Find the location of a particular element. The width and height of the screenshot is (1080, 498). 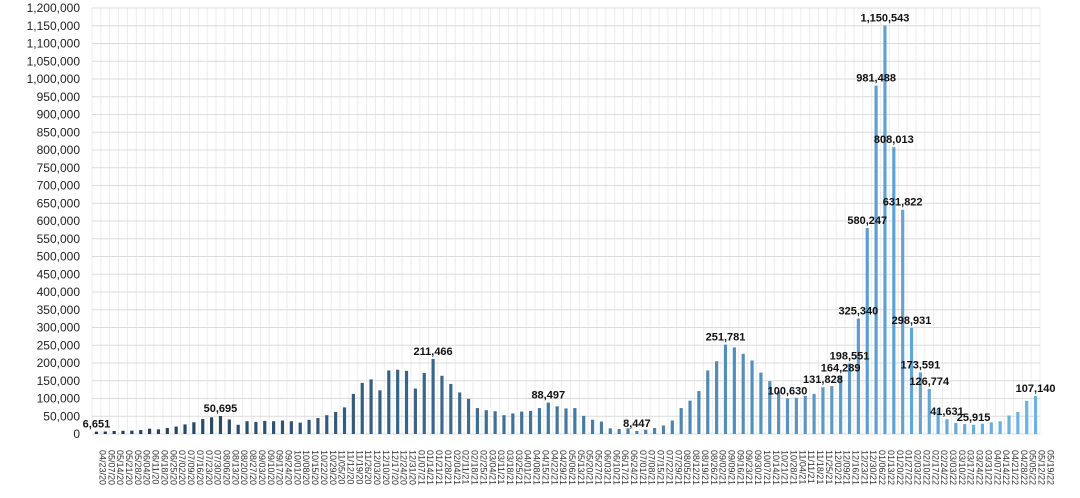

x-tick-label: 03/17/22 is located at coordinates (971, 467).